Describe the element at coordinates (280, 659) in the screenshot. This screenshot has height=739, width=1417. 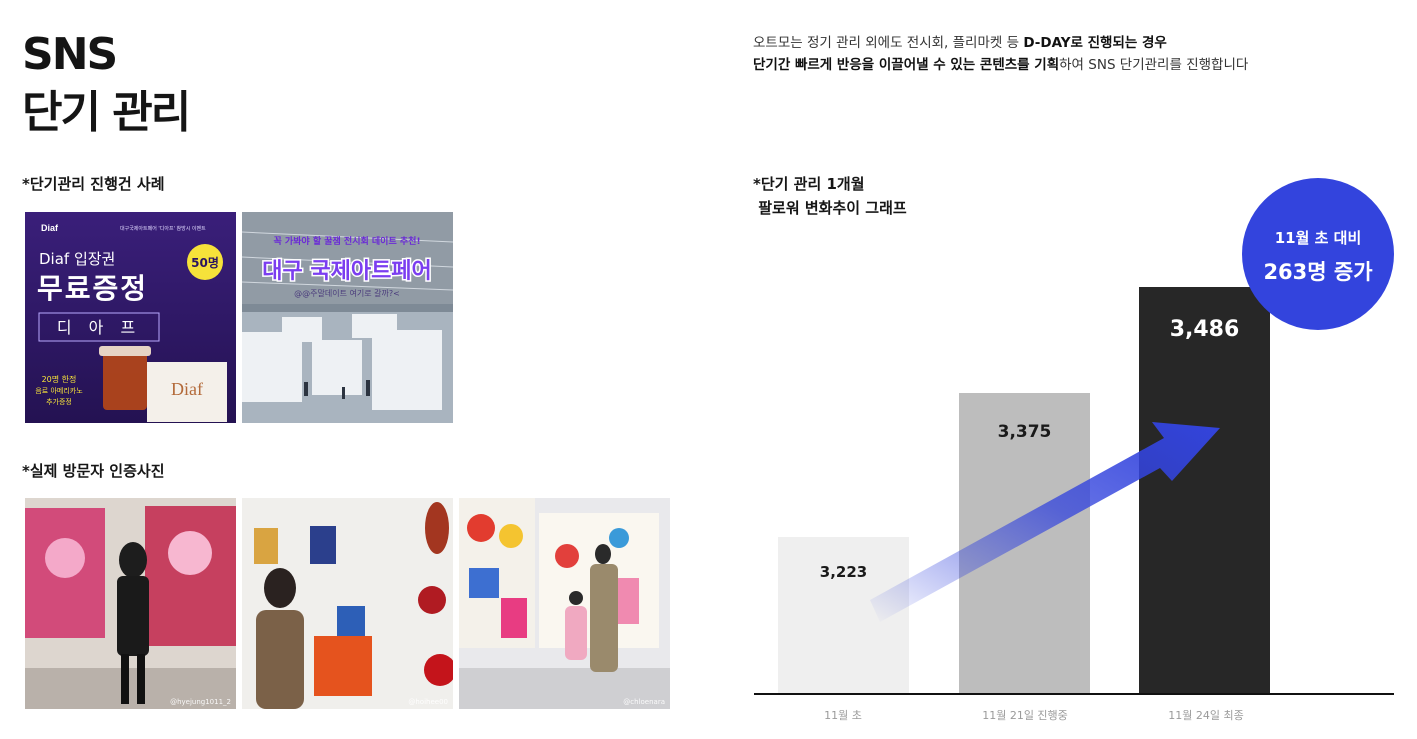
I see `person-coat` at that location.